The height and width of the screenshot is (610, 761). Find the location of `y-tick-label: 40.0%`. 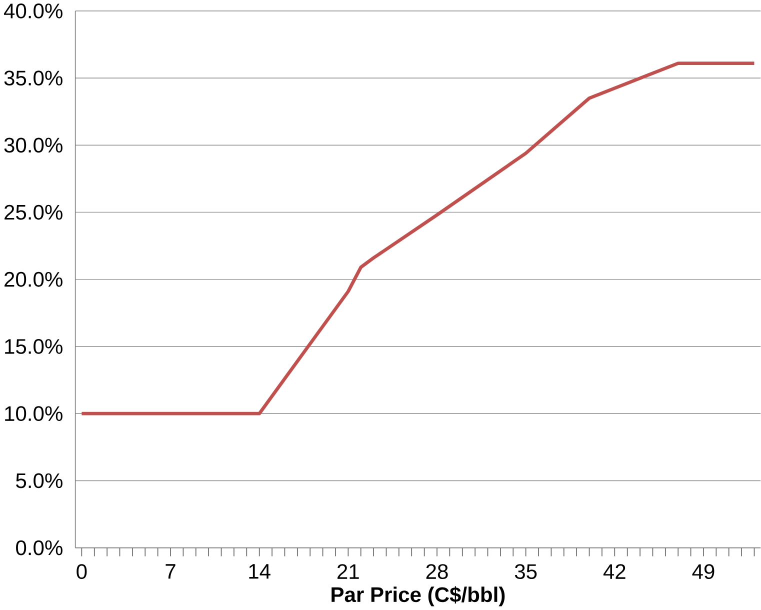

y-tick-label: 40.0% is located at coordinates (33, 11).